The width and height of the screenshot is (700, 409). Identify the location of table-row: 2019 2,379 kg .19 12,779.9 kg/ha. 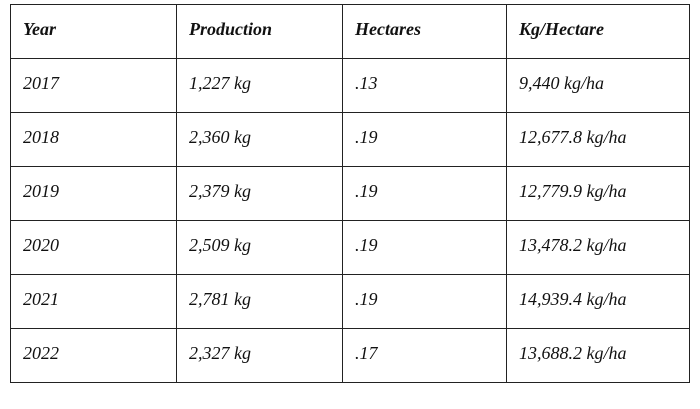
(350, 193).